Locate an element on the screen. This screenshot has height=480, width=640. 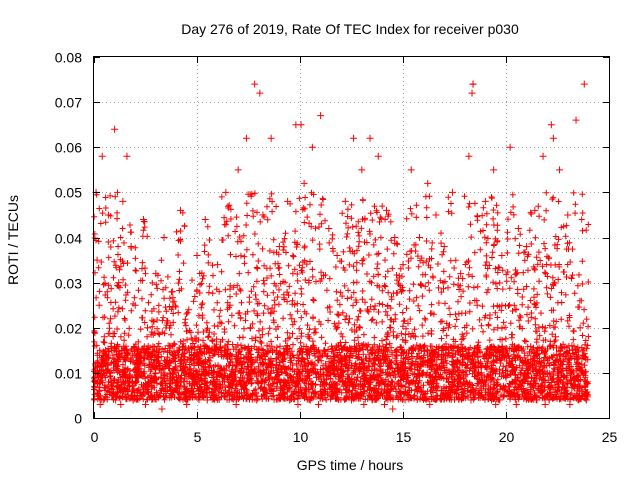
y-tick-label: 0.06 is located at coordinates (68, 148).